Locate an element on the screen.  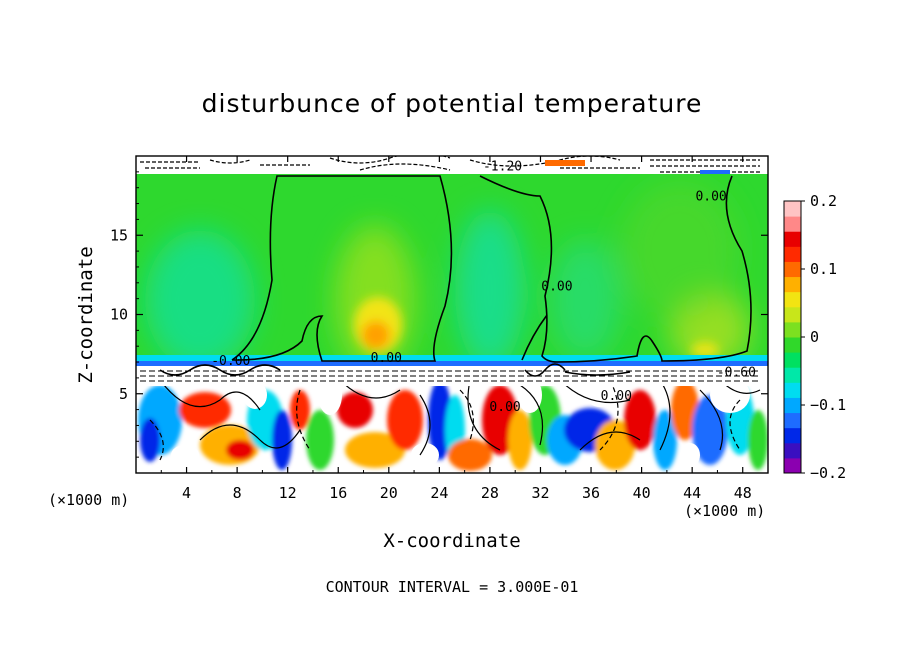
colorbar-tick-label: 0 is located at coordinates (814, 337).